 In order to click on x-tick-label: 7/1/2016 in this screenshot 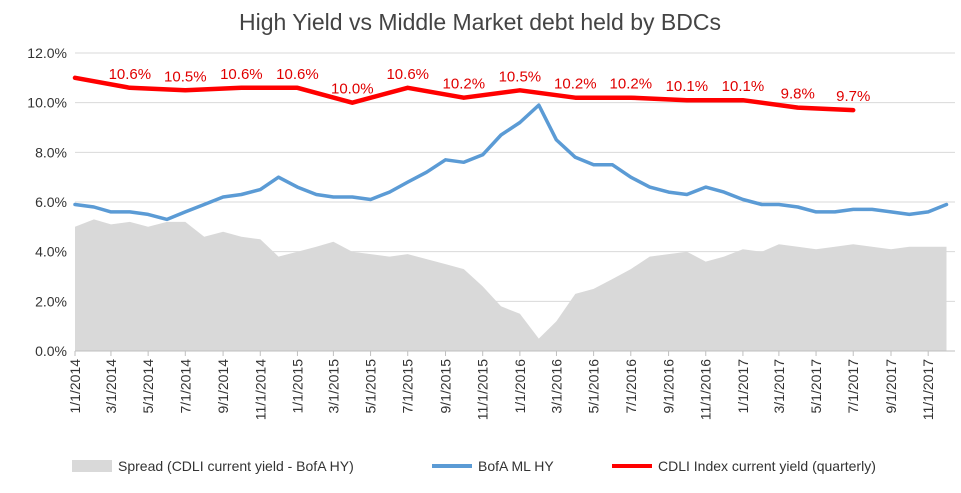, I will do `click(631, 386)`.